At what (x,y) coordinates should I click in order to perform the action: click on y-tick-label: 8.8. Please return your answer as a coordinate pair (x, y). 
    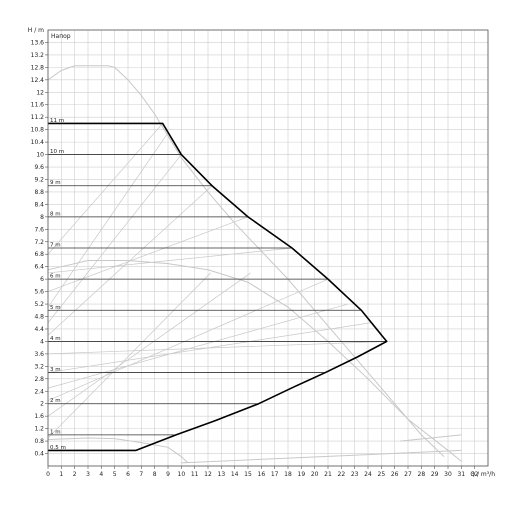
    Looking at the image, I should click on (39, 192).